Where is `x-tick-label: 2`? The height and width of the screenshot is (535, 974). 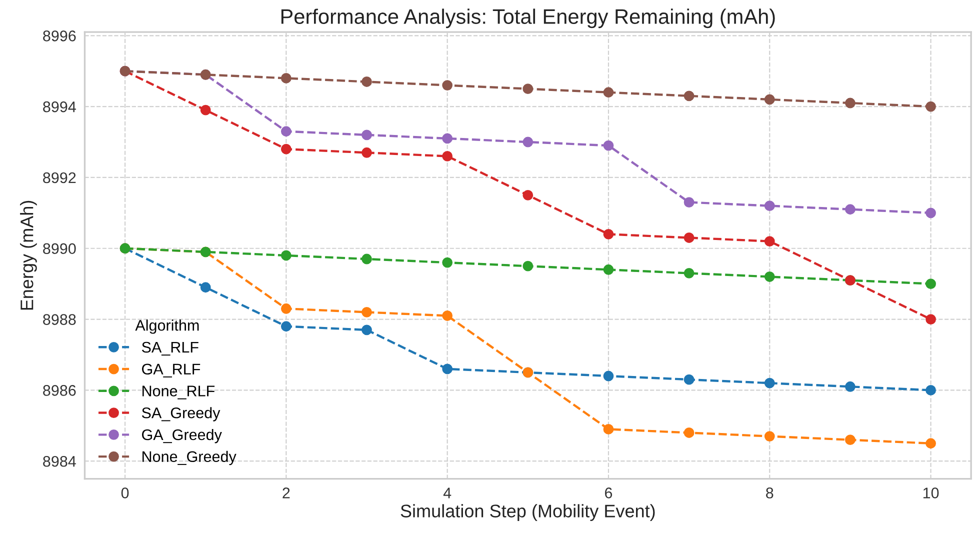
x-tick-label: 2 is located at coordinates (286, 493).